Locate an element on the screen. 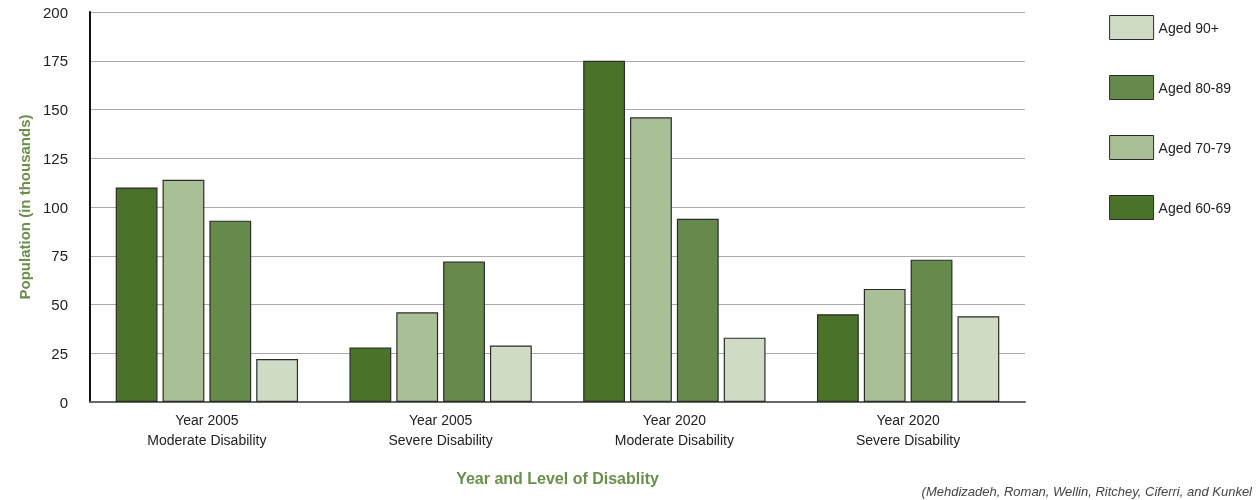 The height and width of the screenshot is (500, 1256). y-tick-label: 25 is located at coordinates (59, 353).